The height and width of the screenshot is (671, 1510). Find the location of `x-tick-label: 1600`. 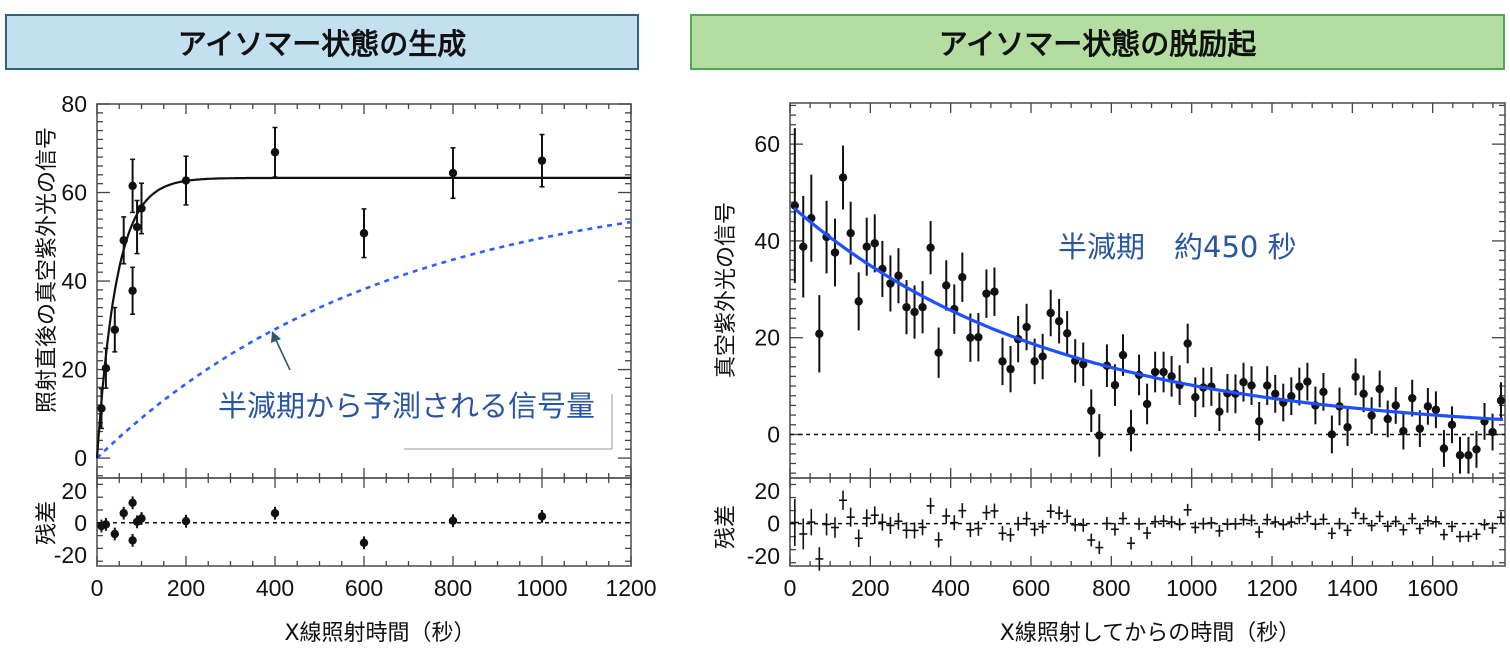

x-tick-label: 1600 is located at coordinates (1432, 588).